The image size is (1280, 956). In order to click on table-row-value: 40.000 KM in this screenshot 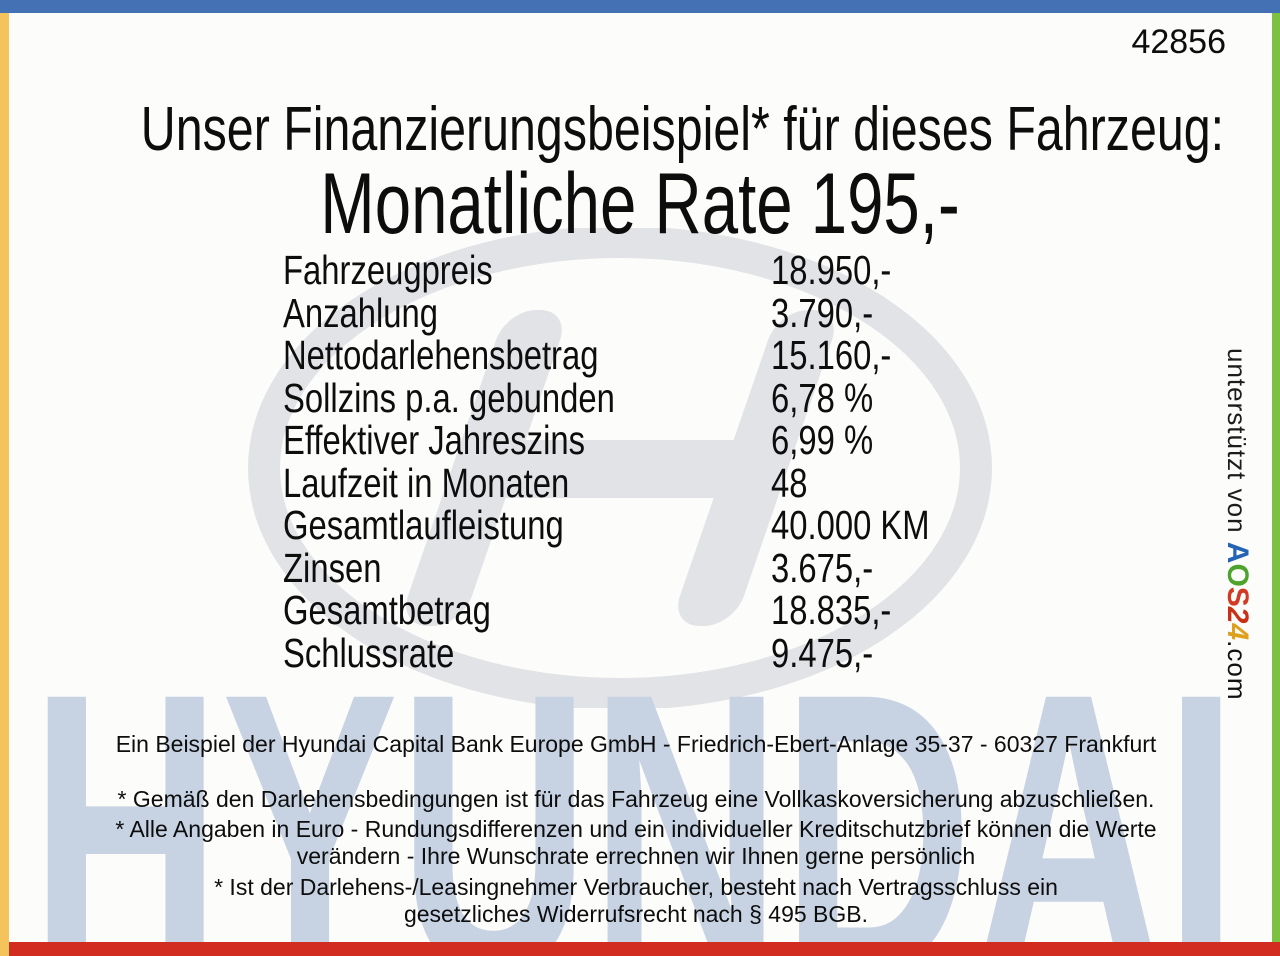, I will do `click(870, 525)`.